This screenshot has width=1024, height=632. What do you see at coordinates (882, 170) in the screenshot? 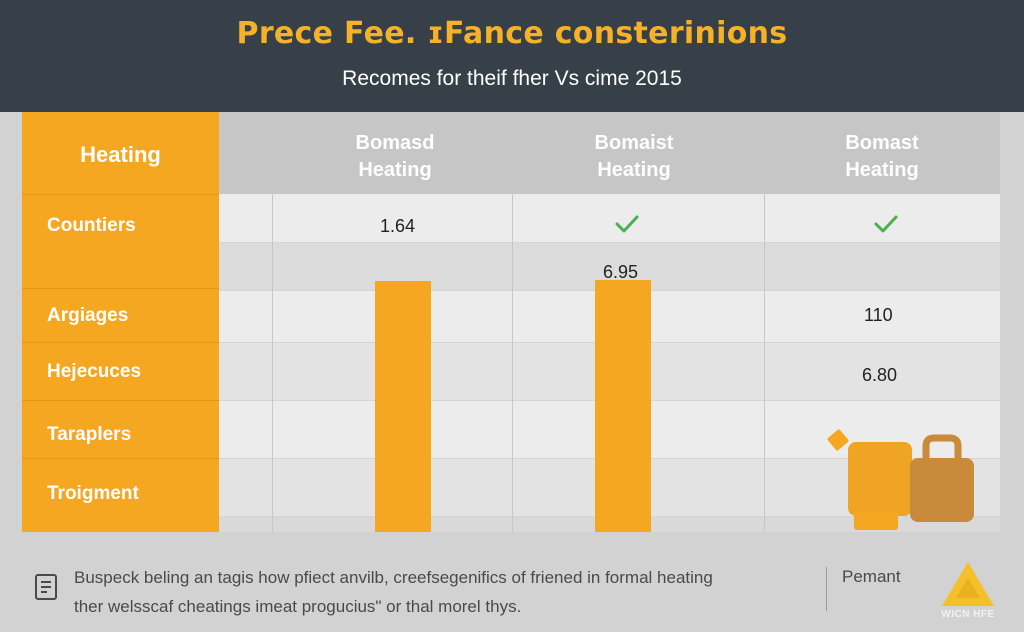
I see `column-header-3-line2: Heating` at bounding box center [882, 170].